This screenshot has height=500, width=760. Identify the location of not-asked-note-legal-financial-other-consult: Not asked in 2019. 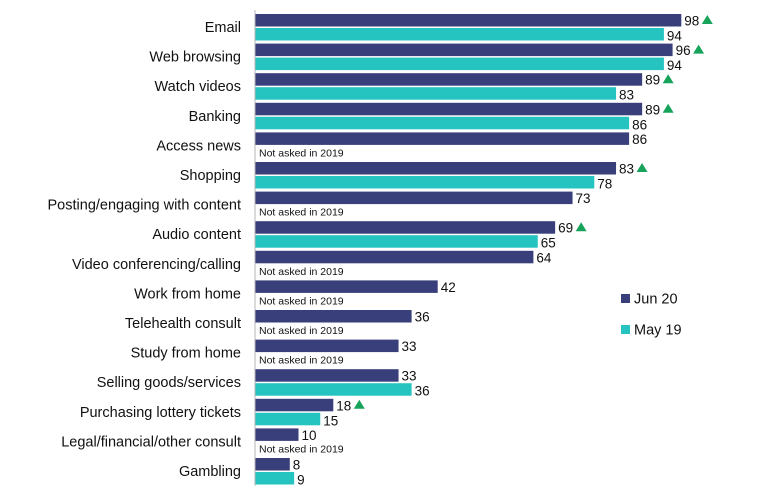
(301, 449).